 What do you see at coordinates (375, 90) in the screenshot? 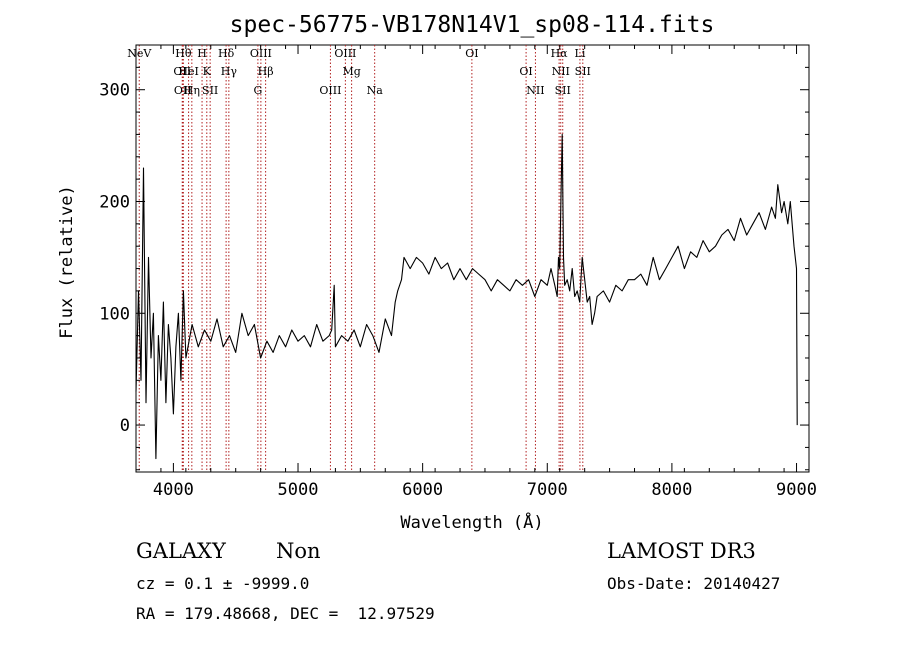
I see `line-marker-label: Na` at bounding box center [375, 90].